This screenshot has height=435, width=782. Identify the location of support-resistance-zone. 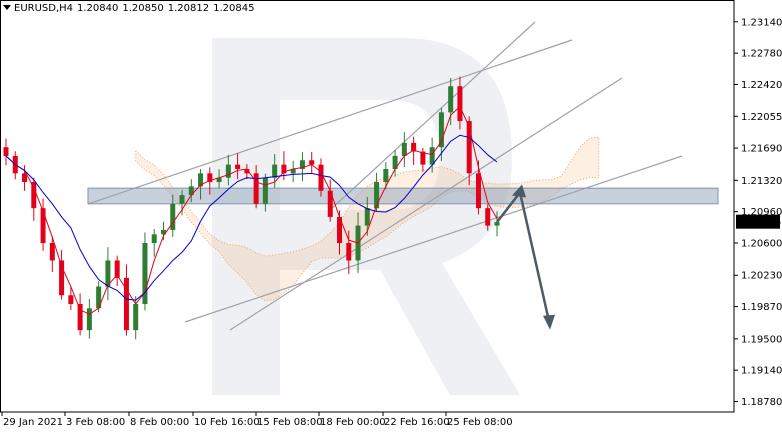
(403, 196).